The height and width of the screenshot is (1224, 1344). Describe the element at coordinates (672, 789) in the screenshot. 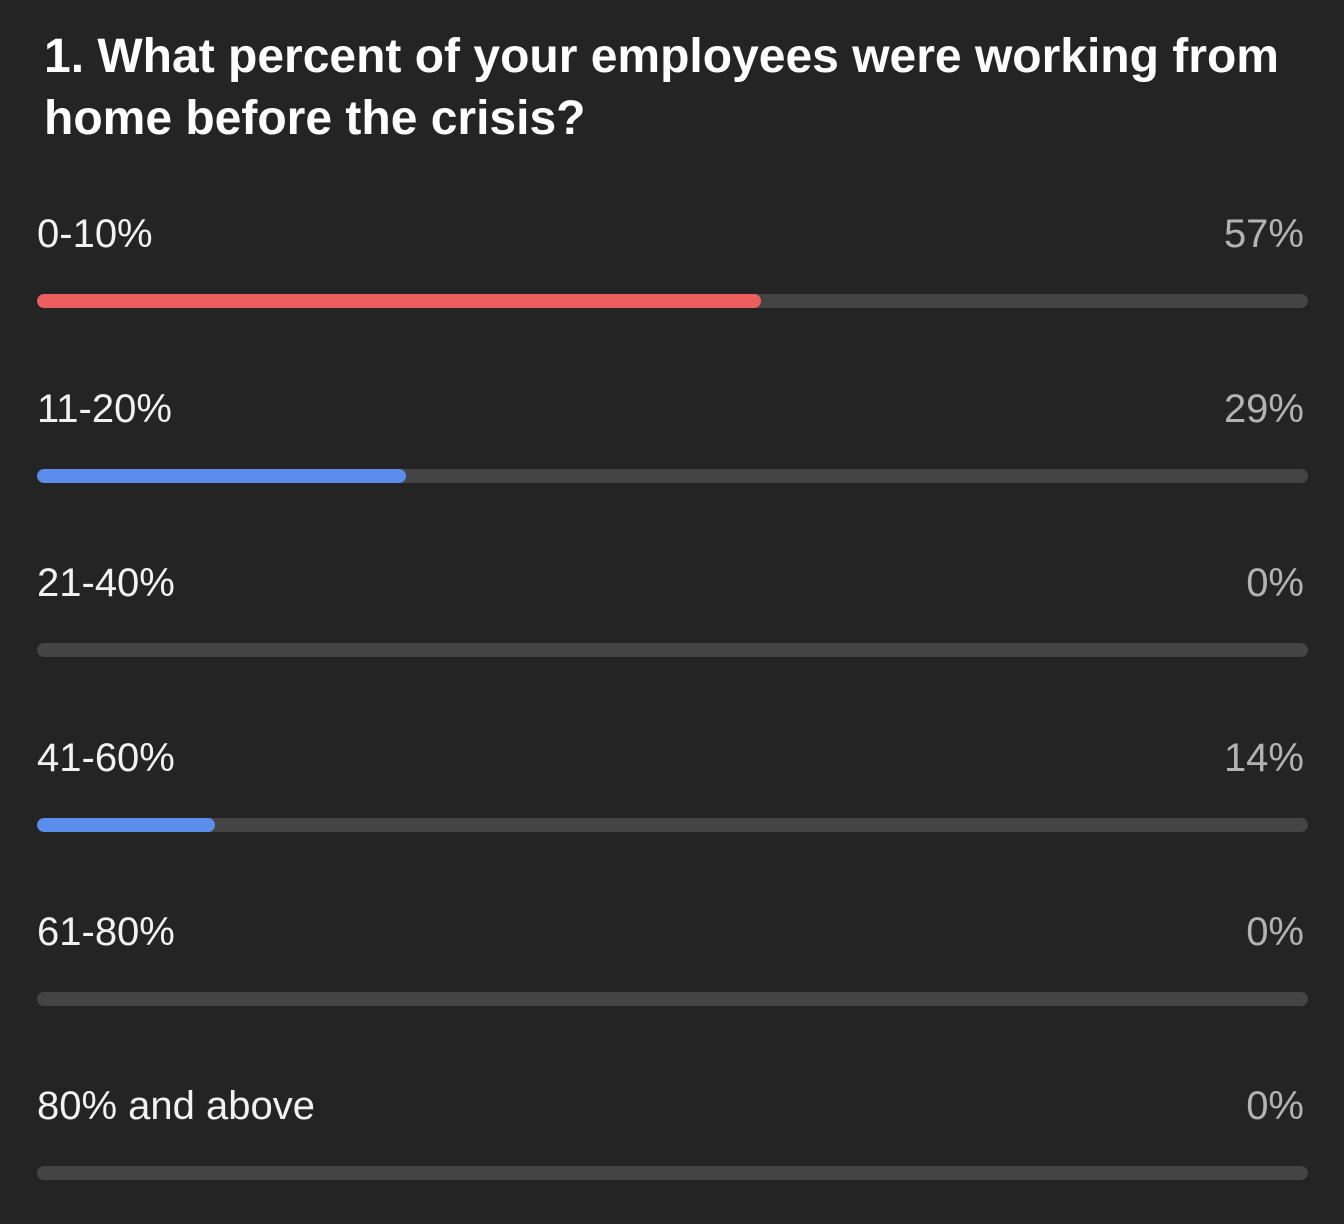

I see `poll-option: 41-60% 14%` at that location.